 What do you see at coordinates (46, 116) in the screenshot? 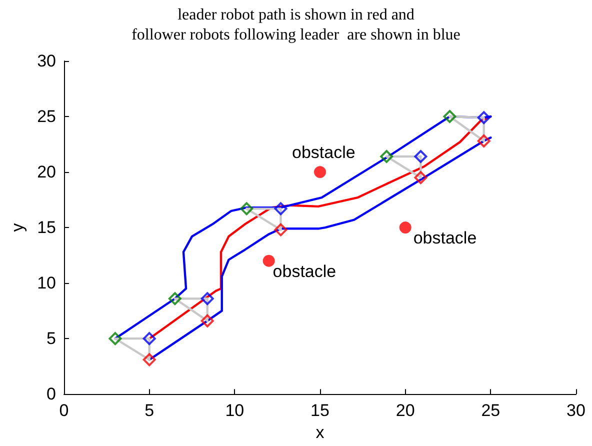
I see `y-tick-label: 25` at bounding box center [46, 116].